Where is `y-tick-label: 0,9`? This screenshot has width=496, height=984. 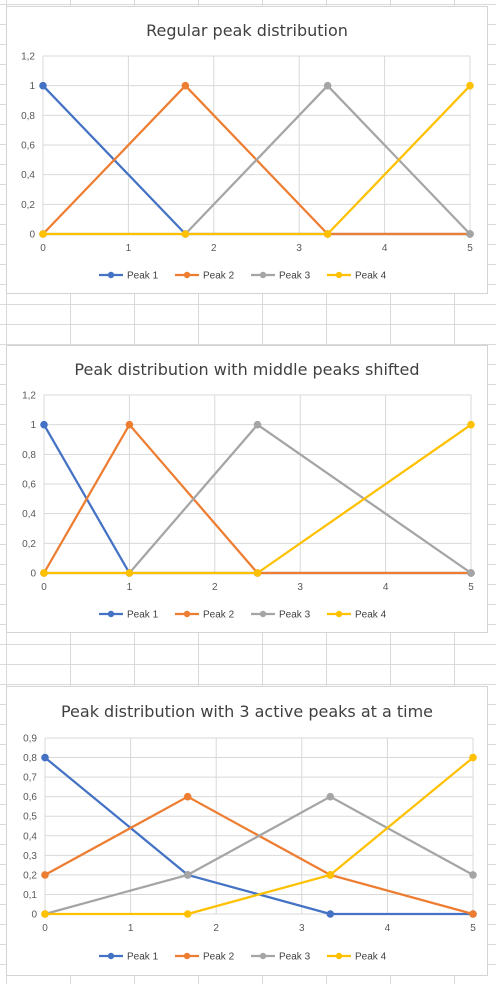 y-tick-label: 0,9 is located at coordinates (30, 739).